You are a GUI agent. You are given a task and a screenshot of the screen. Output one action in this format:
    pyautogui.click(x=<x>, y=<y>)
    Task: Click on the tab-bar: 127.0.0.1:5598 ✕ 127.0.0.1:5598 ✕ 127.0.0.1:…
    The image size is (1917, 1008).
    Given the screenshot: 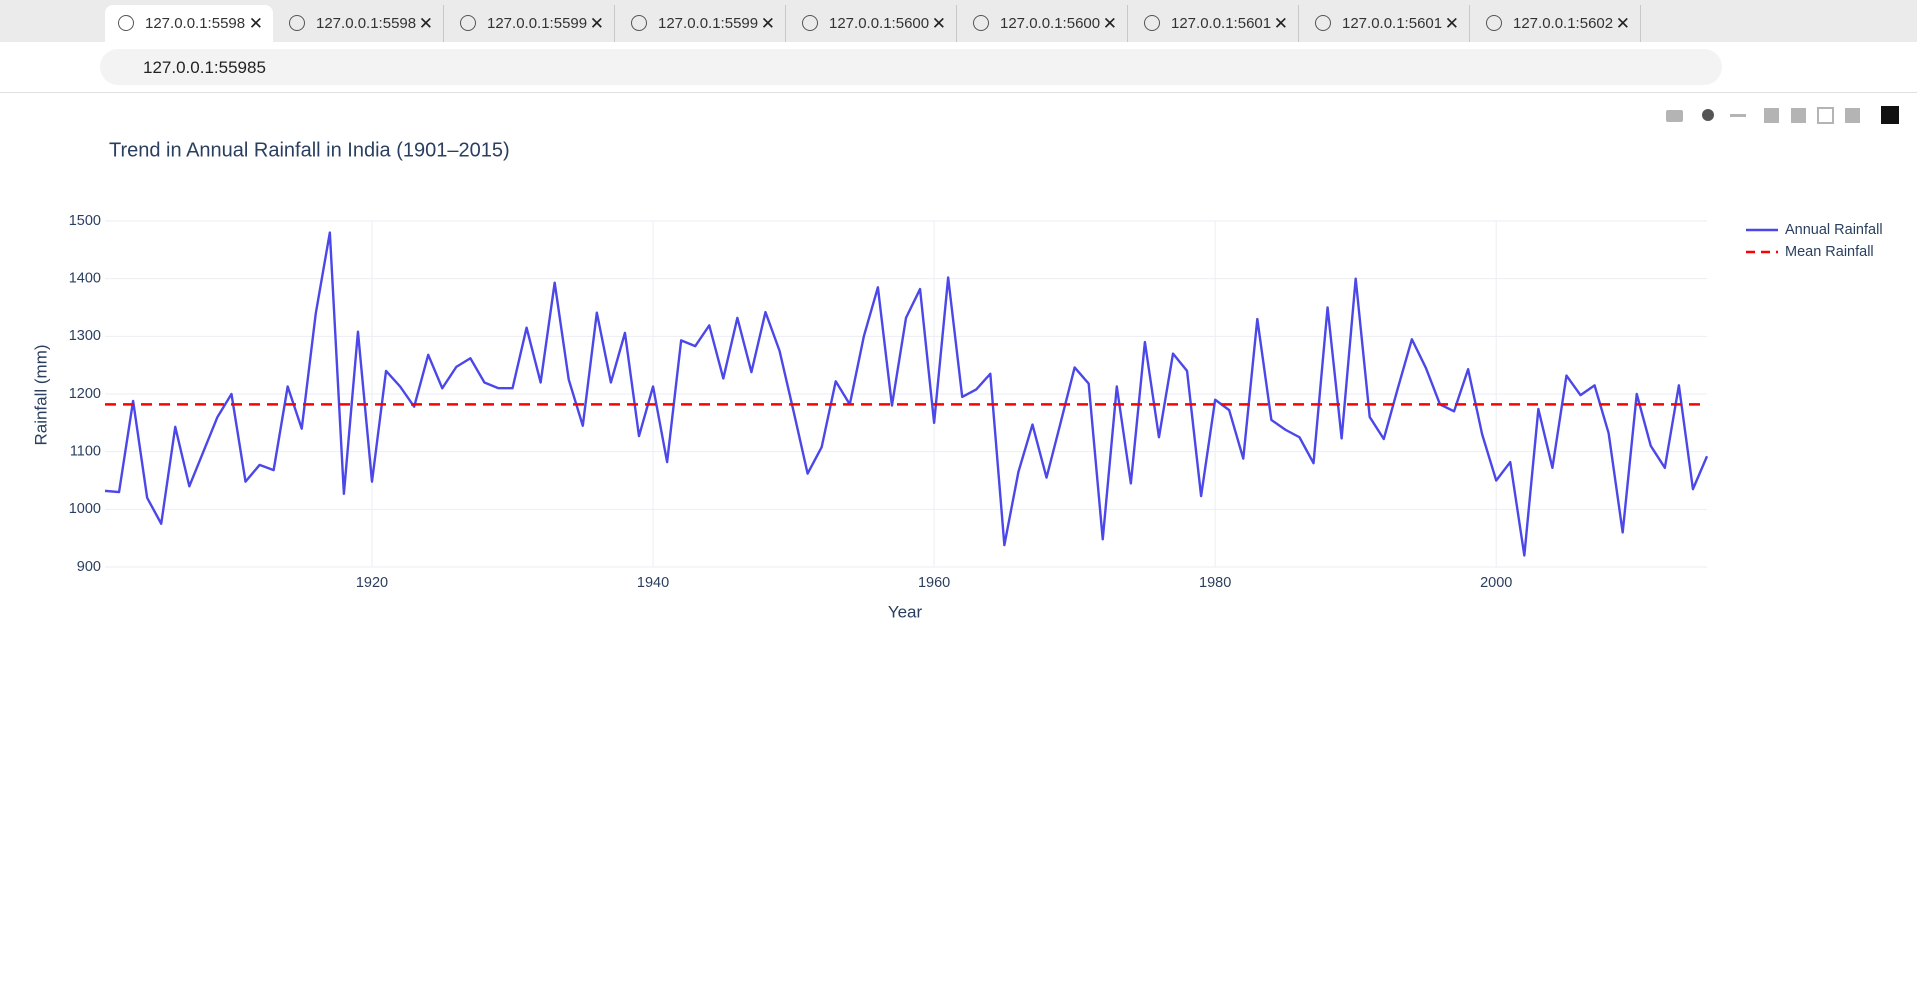 What is the action you would take?
    pyautogui.click(x=958, y=21)
    